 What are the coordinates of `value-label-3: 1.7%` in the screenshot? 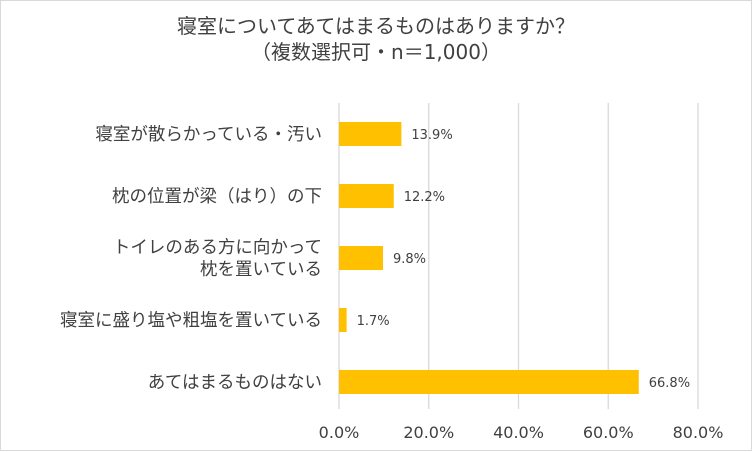 It's located at (373, 321).